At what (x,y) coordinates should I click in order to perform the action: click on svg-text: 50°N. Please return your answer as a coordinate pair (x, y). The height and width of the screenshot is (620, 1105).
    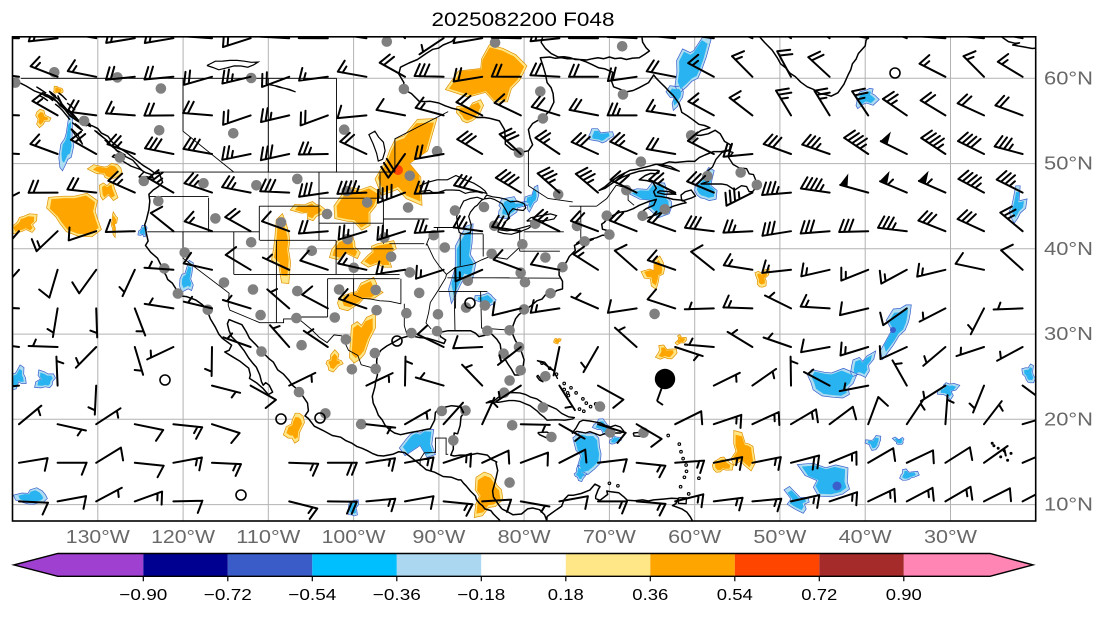
    Looking at the image, I should click on (1068, 164).